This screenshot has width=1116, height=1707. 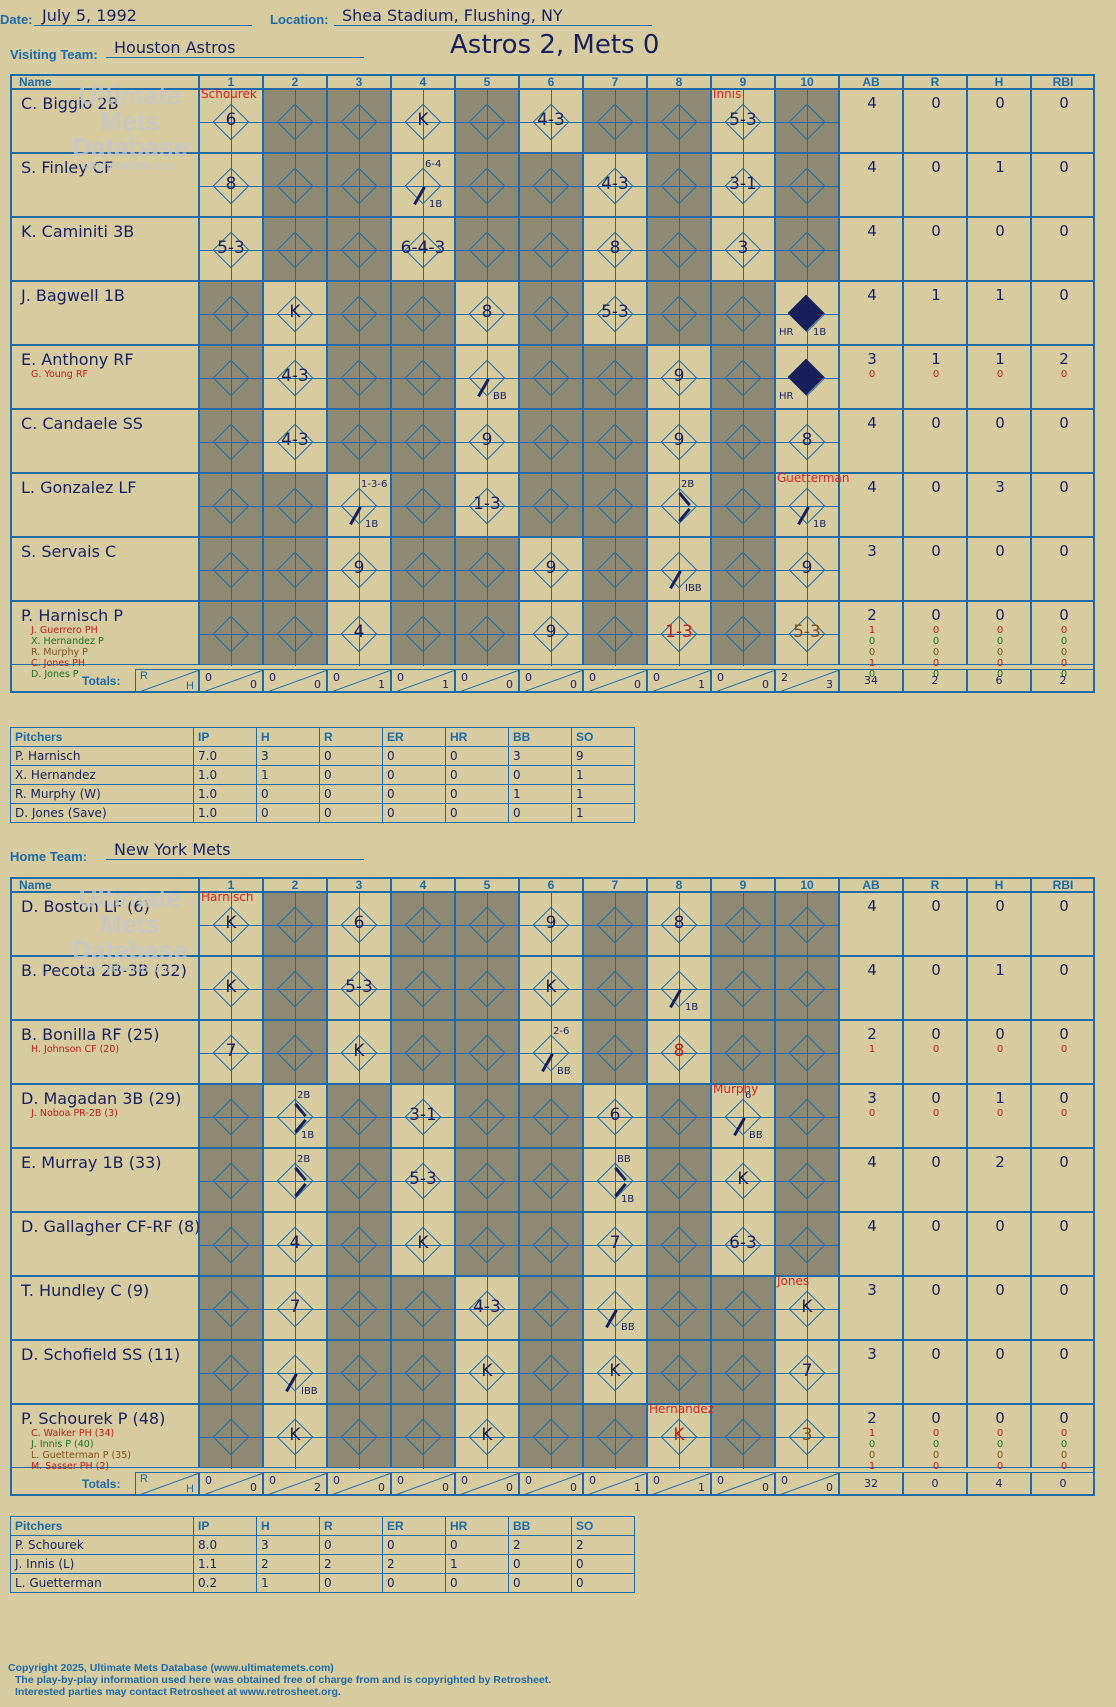 I want to click on play-mark: 6 BB Murphy, so click(x=743, y=1115).